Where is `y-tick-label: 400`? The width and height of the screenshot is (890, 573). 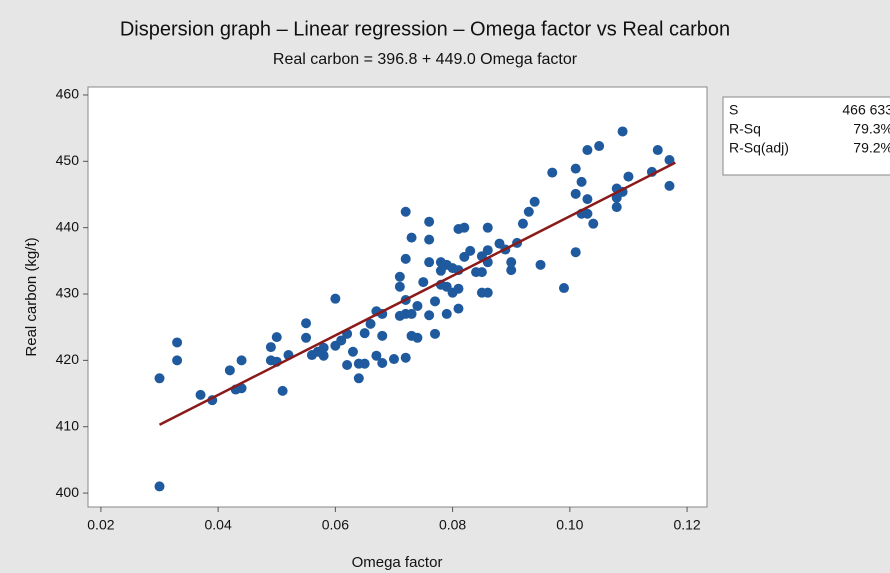 y-tick-label: 400 is located at coordinates (68, 492).